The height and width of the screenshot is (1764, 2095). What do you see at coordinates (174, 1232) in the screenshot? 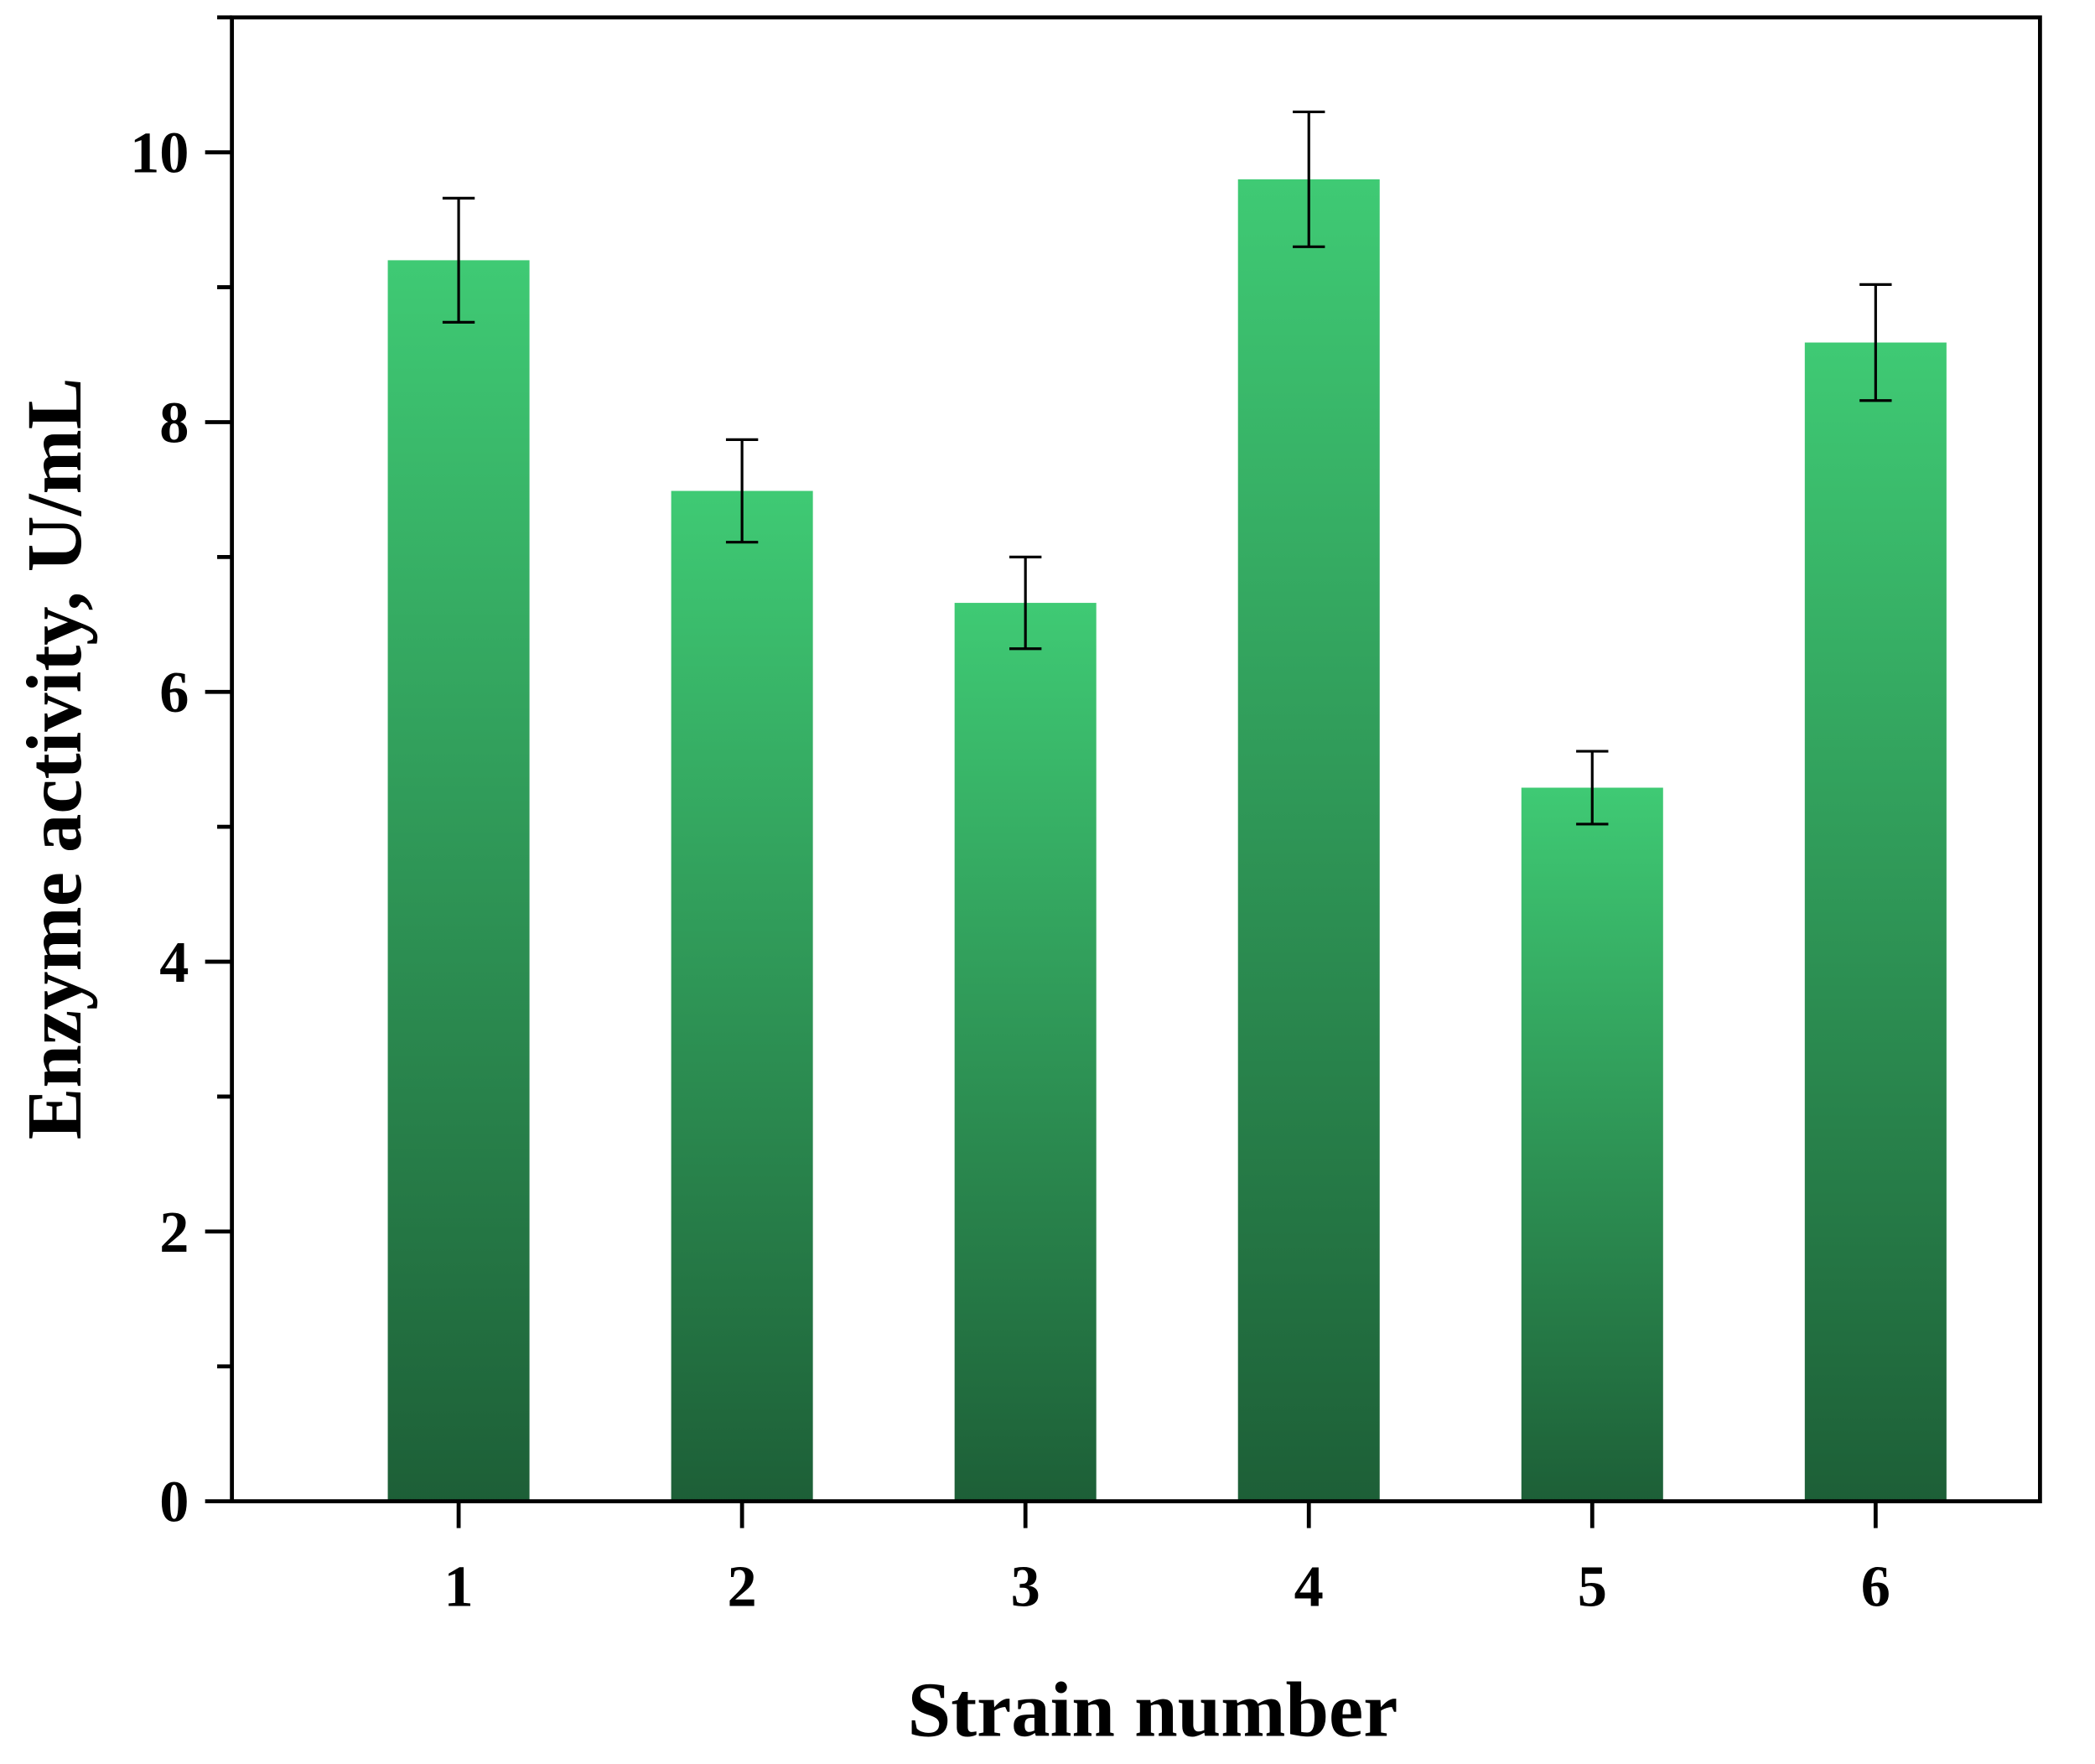
I see `y-tick-label: 2` at bounding box center [174, 1232].